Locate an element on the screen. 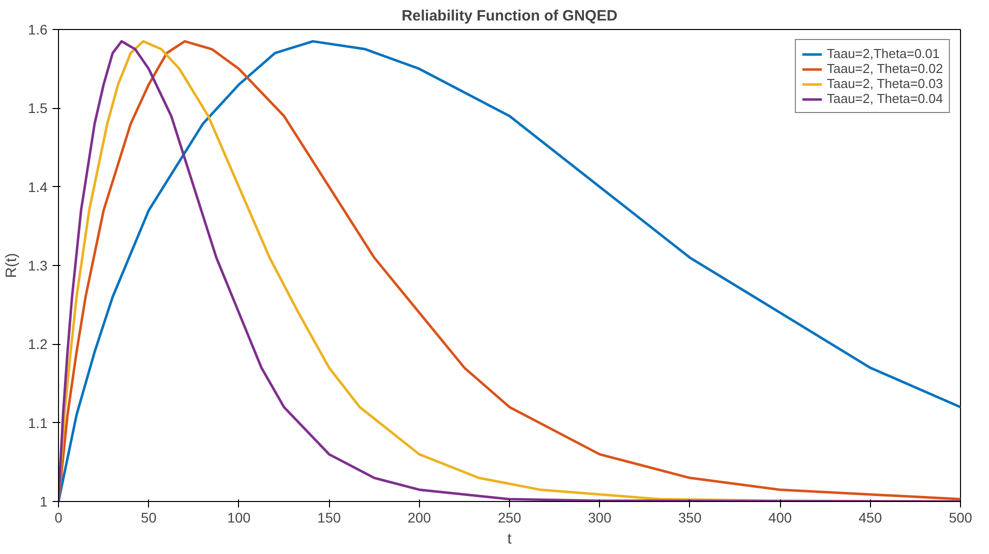 This screenshot has height=554, width=989. x-tick-label: 300 is located at coordinates (600, 518).